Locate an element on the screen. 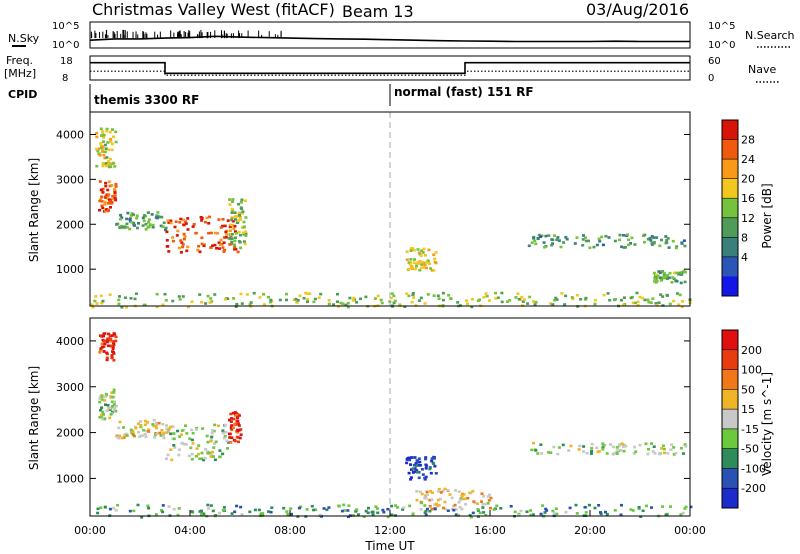 The width and height of the screenshot is (800, 554). nsky-panel: N.Sky 10^5 10^0 10^5 10^0 N.Search is located at coordinates (401, 36).